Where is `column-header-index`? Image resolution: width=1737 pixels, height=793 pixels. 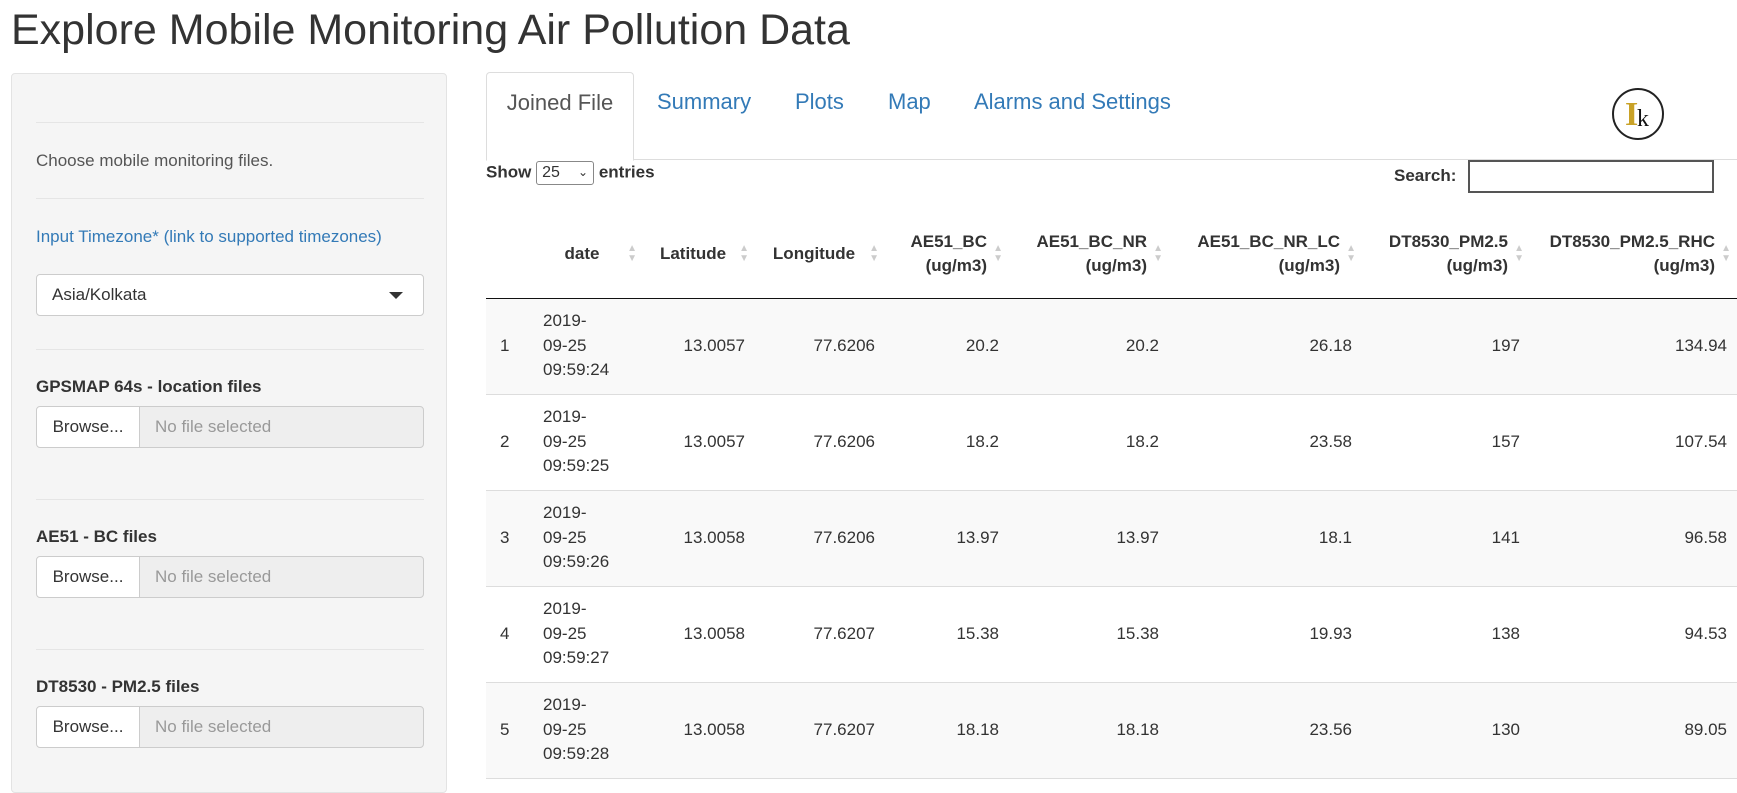
column-header-index is located at coordinates (509, 254).